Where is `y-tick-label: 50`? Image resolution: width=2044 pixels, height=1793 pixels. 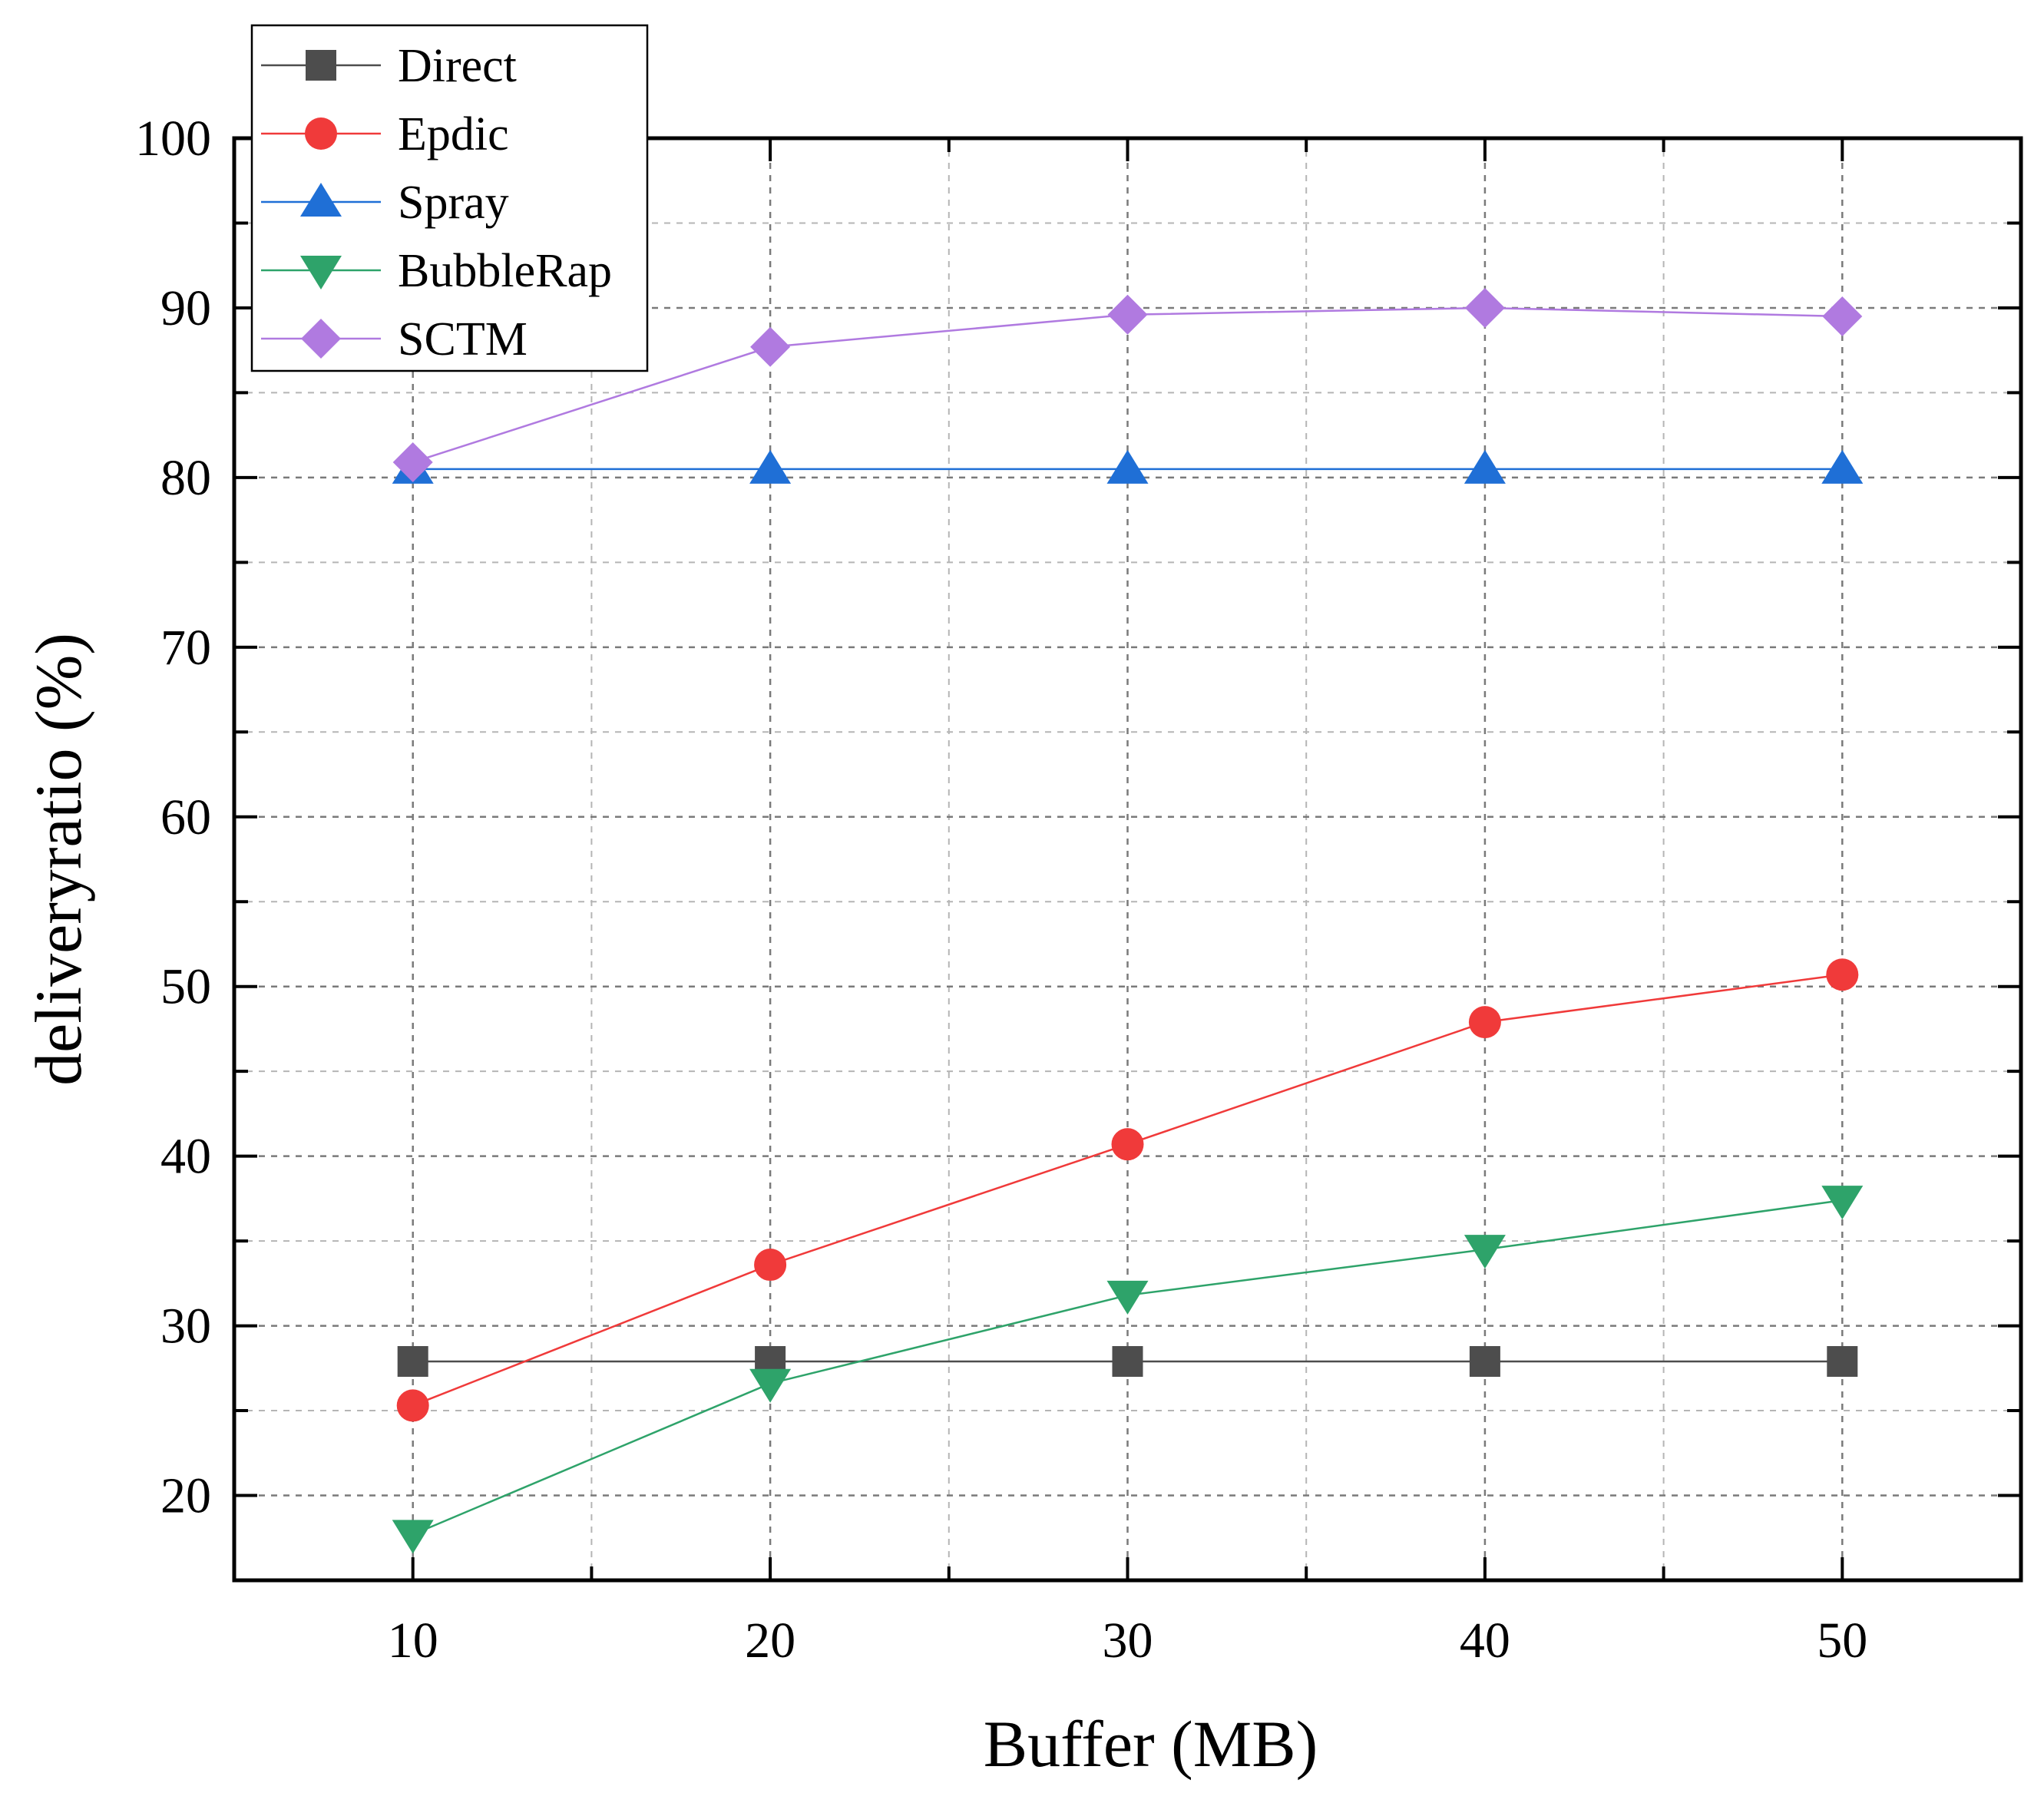 y-tick-label: 50 is located at coordinates (185, 987).